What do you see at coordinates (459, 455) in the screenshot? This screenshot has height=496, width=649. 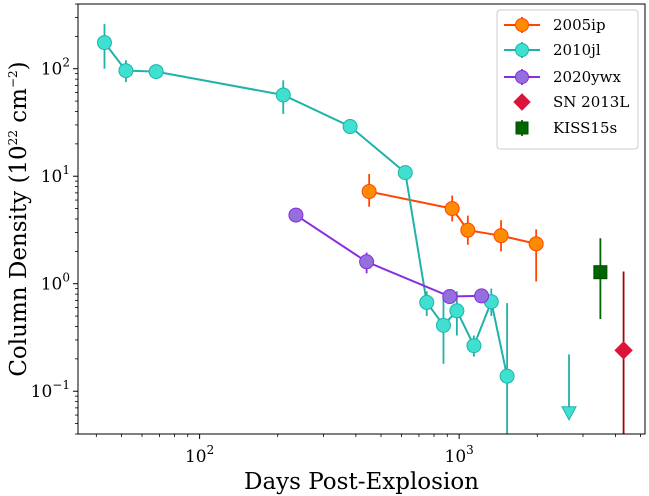 I see `x-tick-label: 10³` at bounding box center [459, 455].